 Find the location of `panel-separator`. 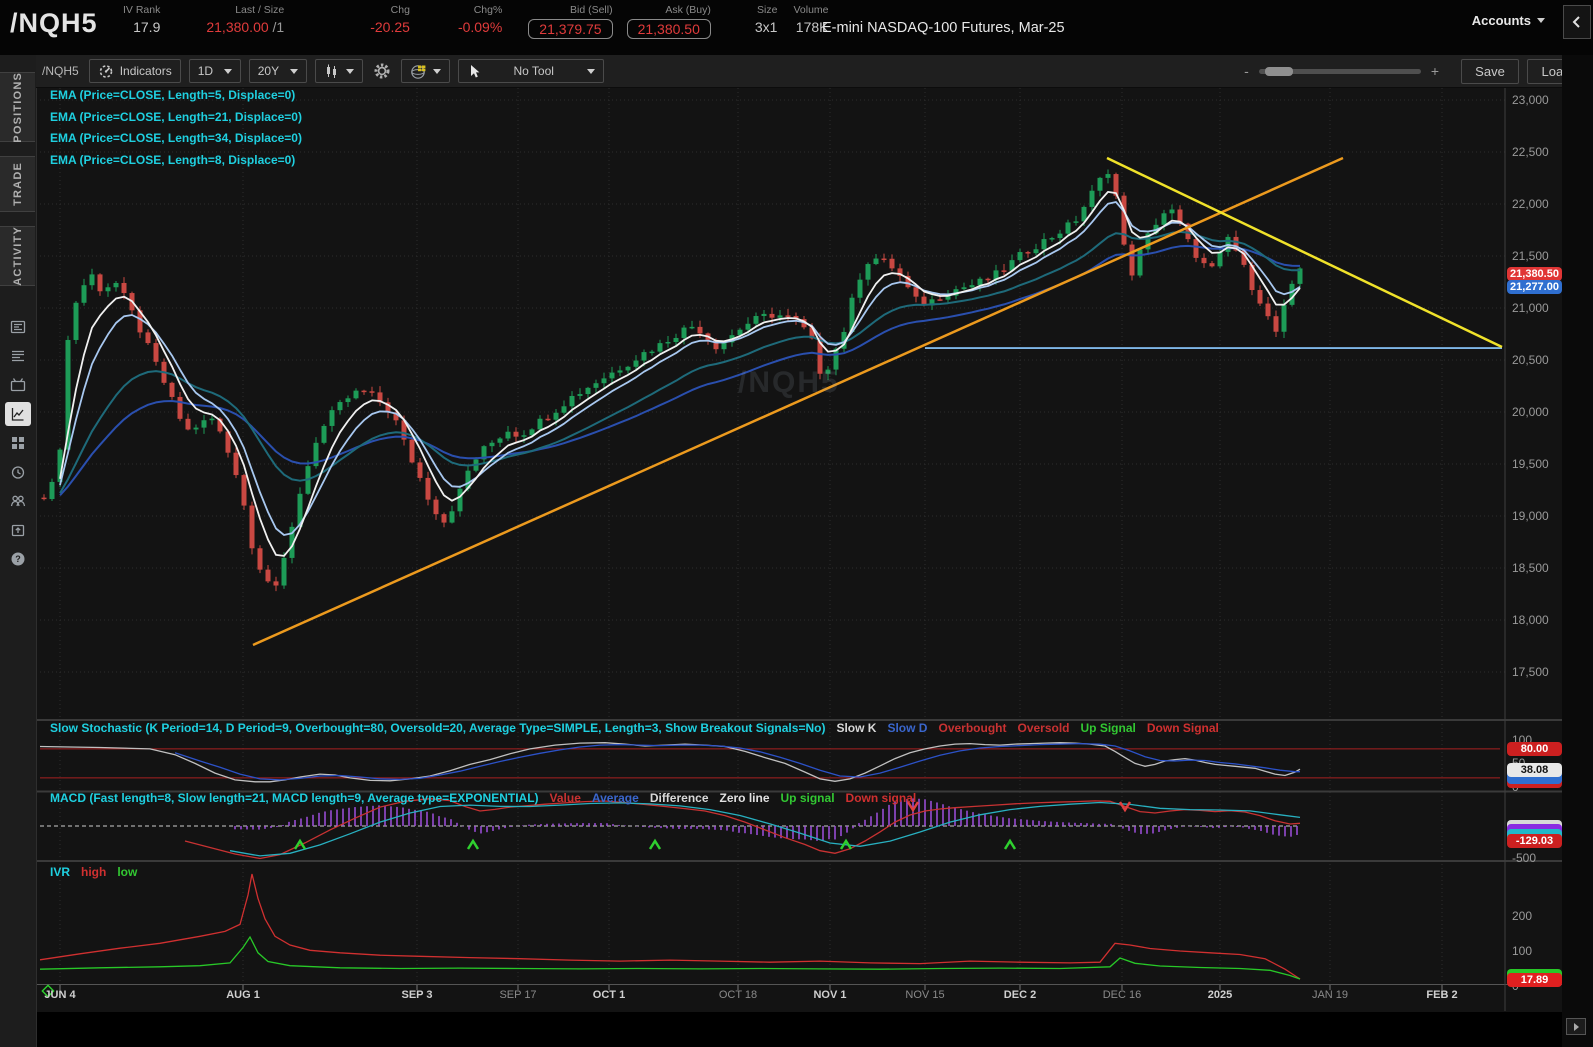

panel-separator is located at coordinates (799, 791).